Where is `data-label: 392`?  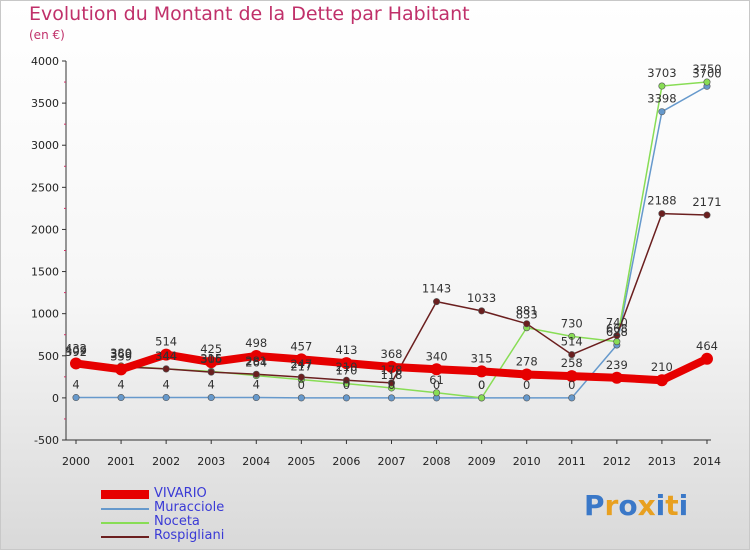 data-label: 392 is located at coordinates (76, 352).